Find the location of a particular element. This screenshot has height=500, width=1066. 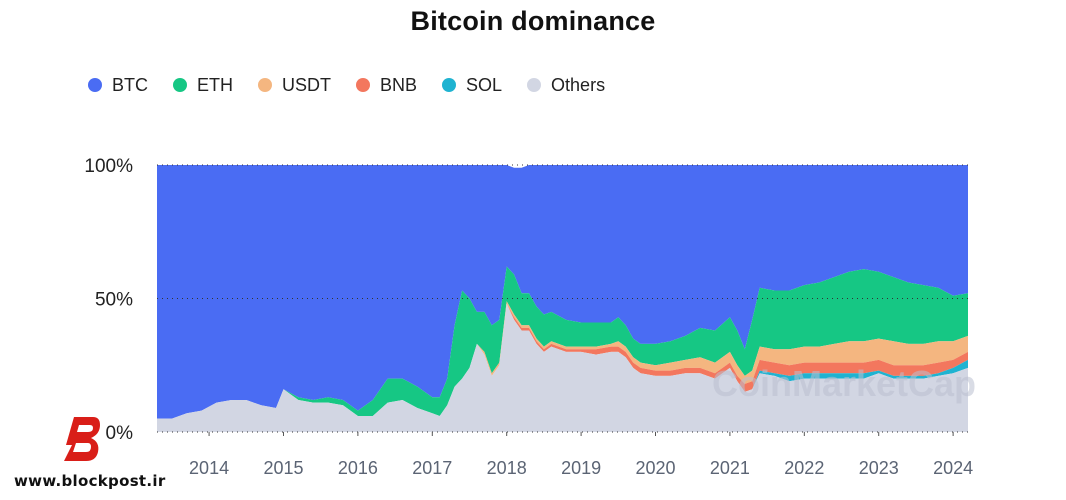

legend-item-sol: SOL is located at coordinates (472, 85).